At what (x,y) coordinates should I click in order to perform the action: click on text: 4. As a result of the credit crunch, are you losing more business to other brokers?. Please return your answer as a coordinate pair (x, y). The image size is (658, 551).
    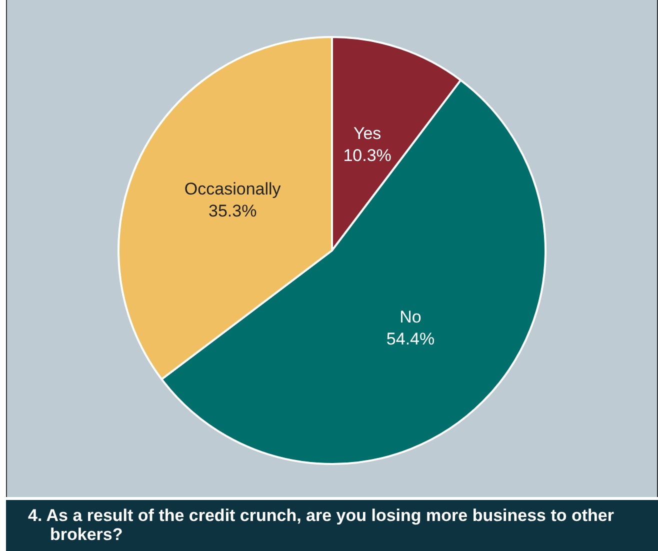
    Looking at the image, I should click on (332, 525).